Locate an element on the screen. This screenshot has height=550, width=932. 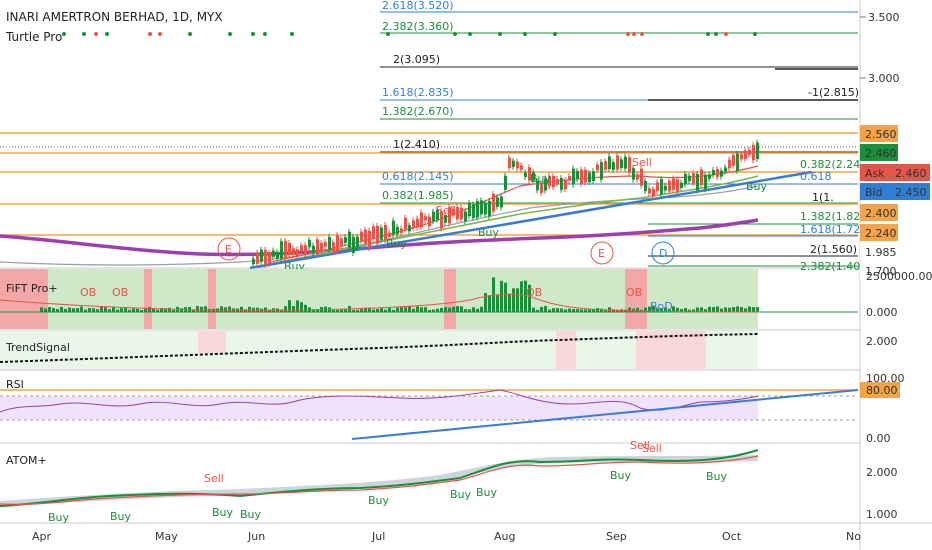
fib-label: 1.382(2.670) is located at coordinates (418, 111).